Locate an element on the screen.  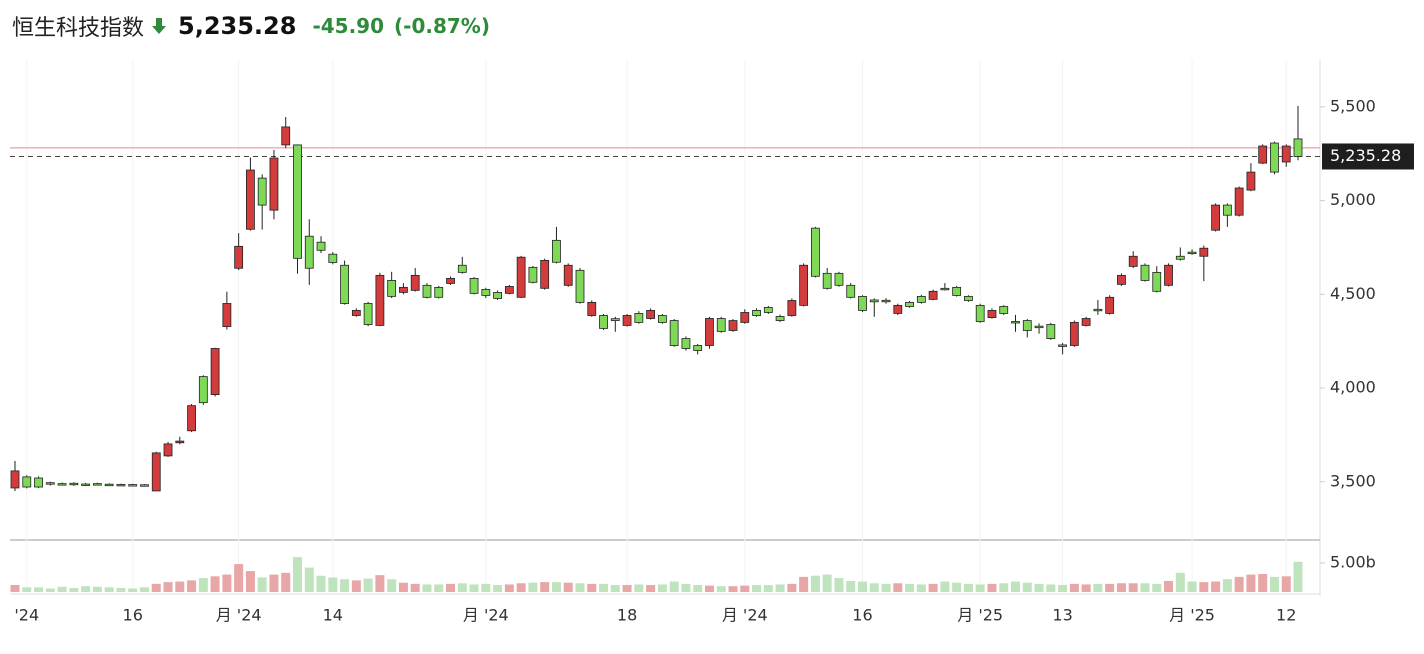
y-tick-label: 4,500 is located at coordinates (1353, 293).